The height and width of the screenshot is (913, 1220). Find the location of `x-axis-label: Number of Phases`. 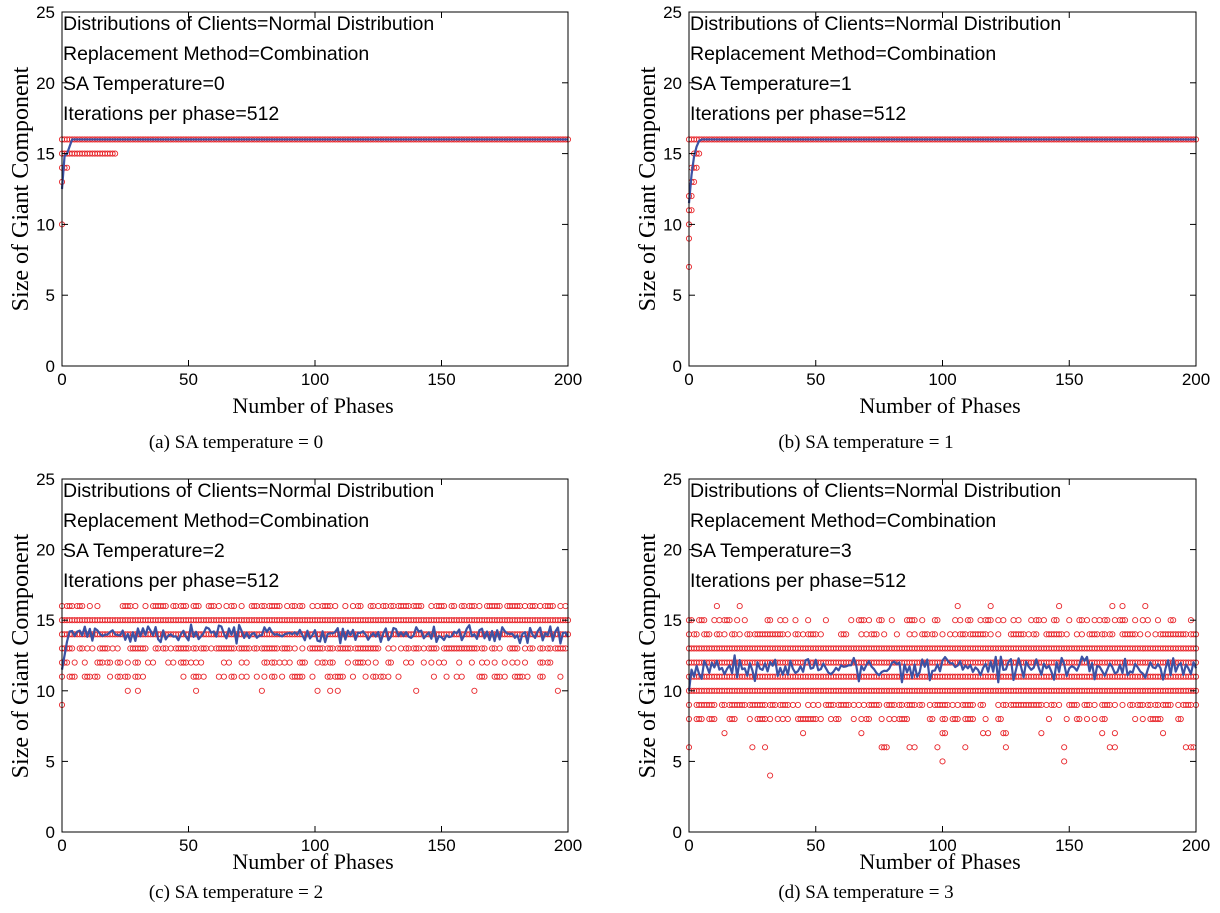

x-axis-label: Number of Phases is located at coordinates (939, 861).